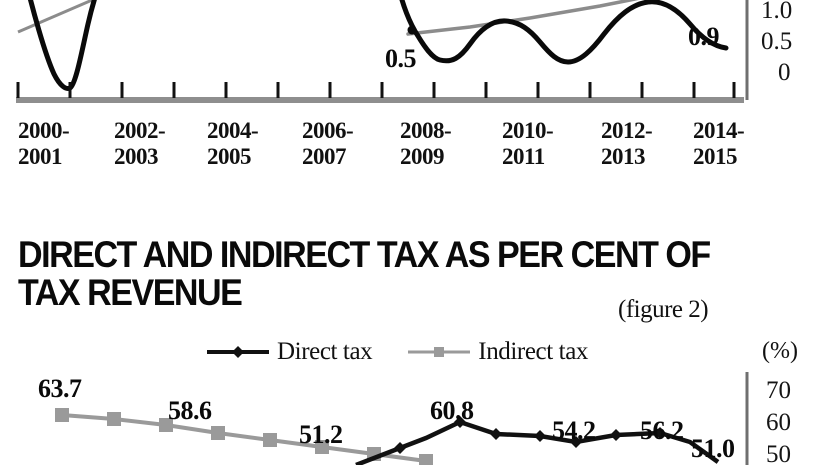  What do you see at coordinates (719, 130) in the screenshot?
I see `x-tick-line1: 2014-` at bounding box center [719, 130].